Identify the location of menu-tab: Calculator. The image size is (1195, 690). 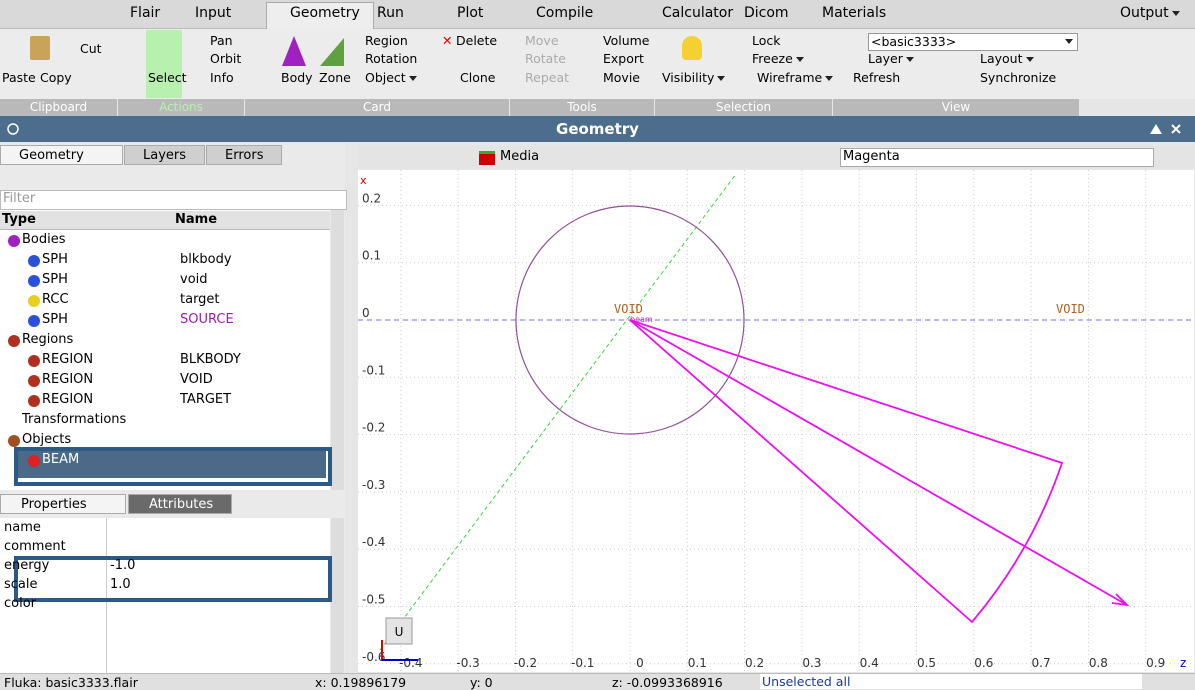
(698, 13).